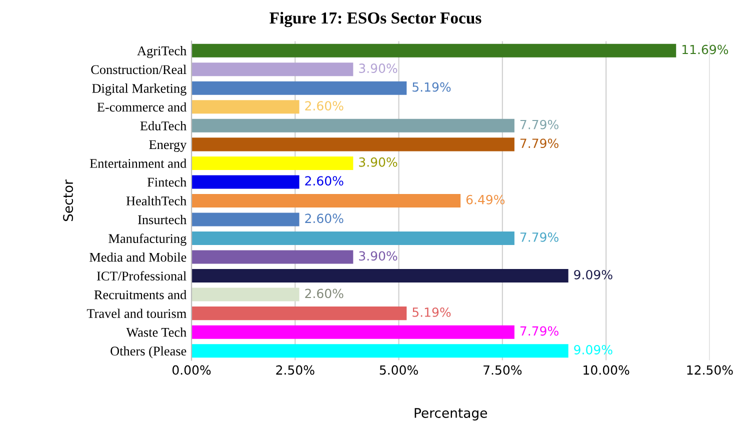  Describe the element at coordinates (138, 163) in the screenshot. I see `y-tick-label: Entertainment and` at that location.